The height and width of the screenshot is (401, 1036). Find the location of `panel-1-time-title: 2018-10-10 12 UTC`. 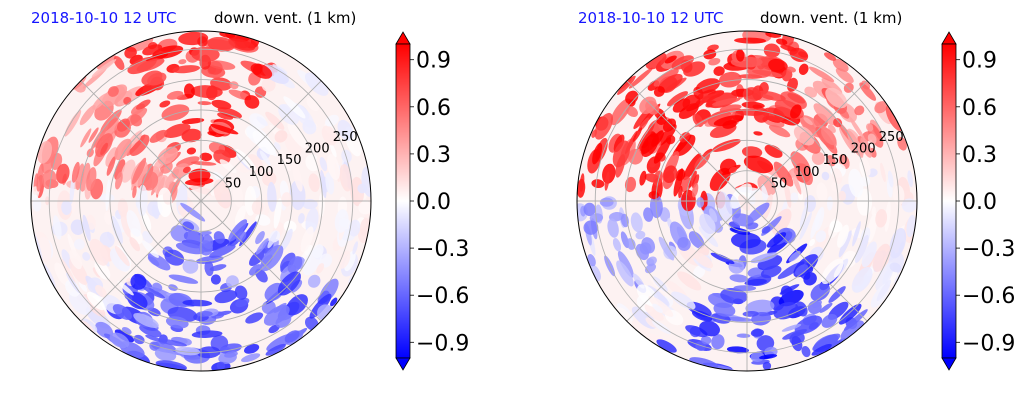

panel-1-time-title: 2018-10-10 12 UTC is located at coordinates (104, 18).